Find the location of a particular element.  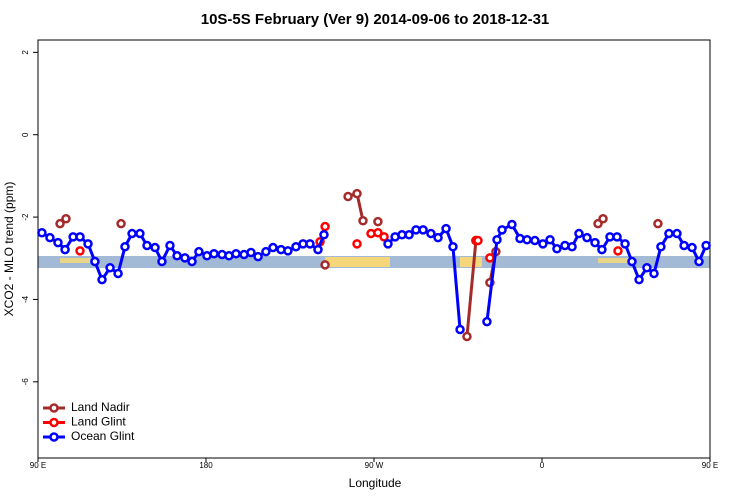

x-tick-label: 180 is located at coordinates (206, 465).